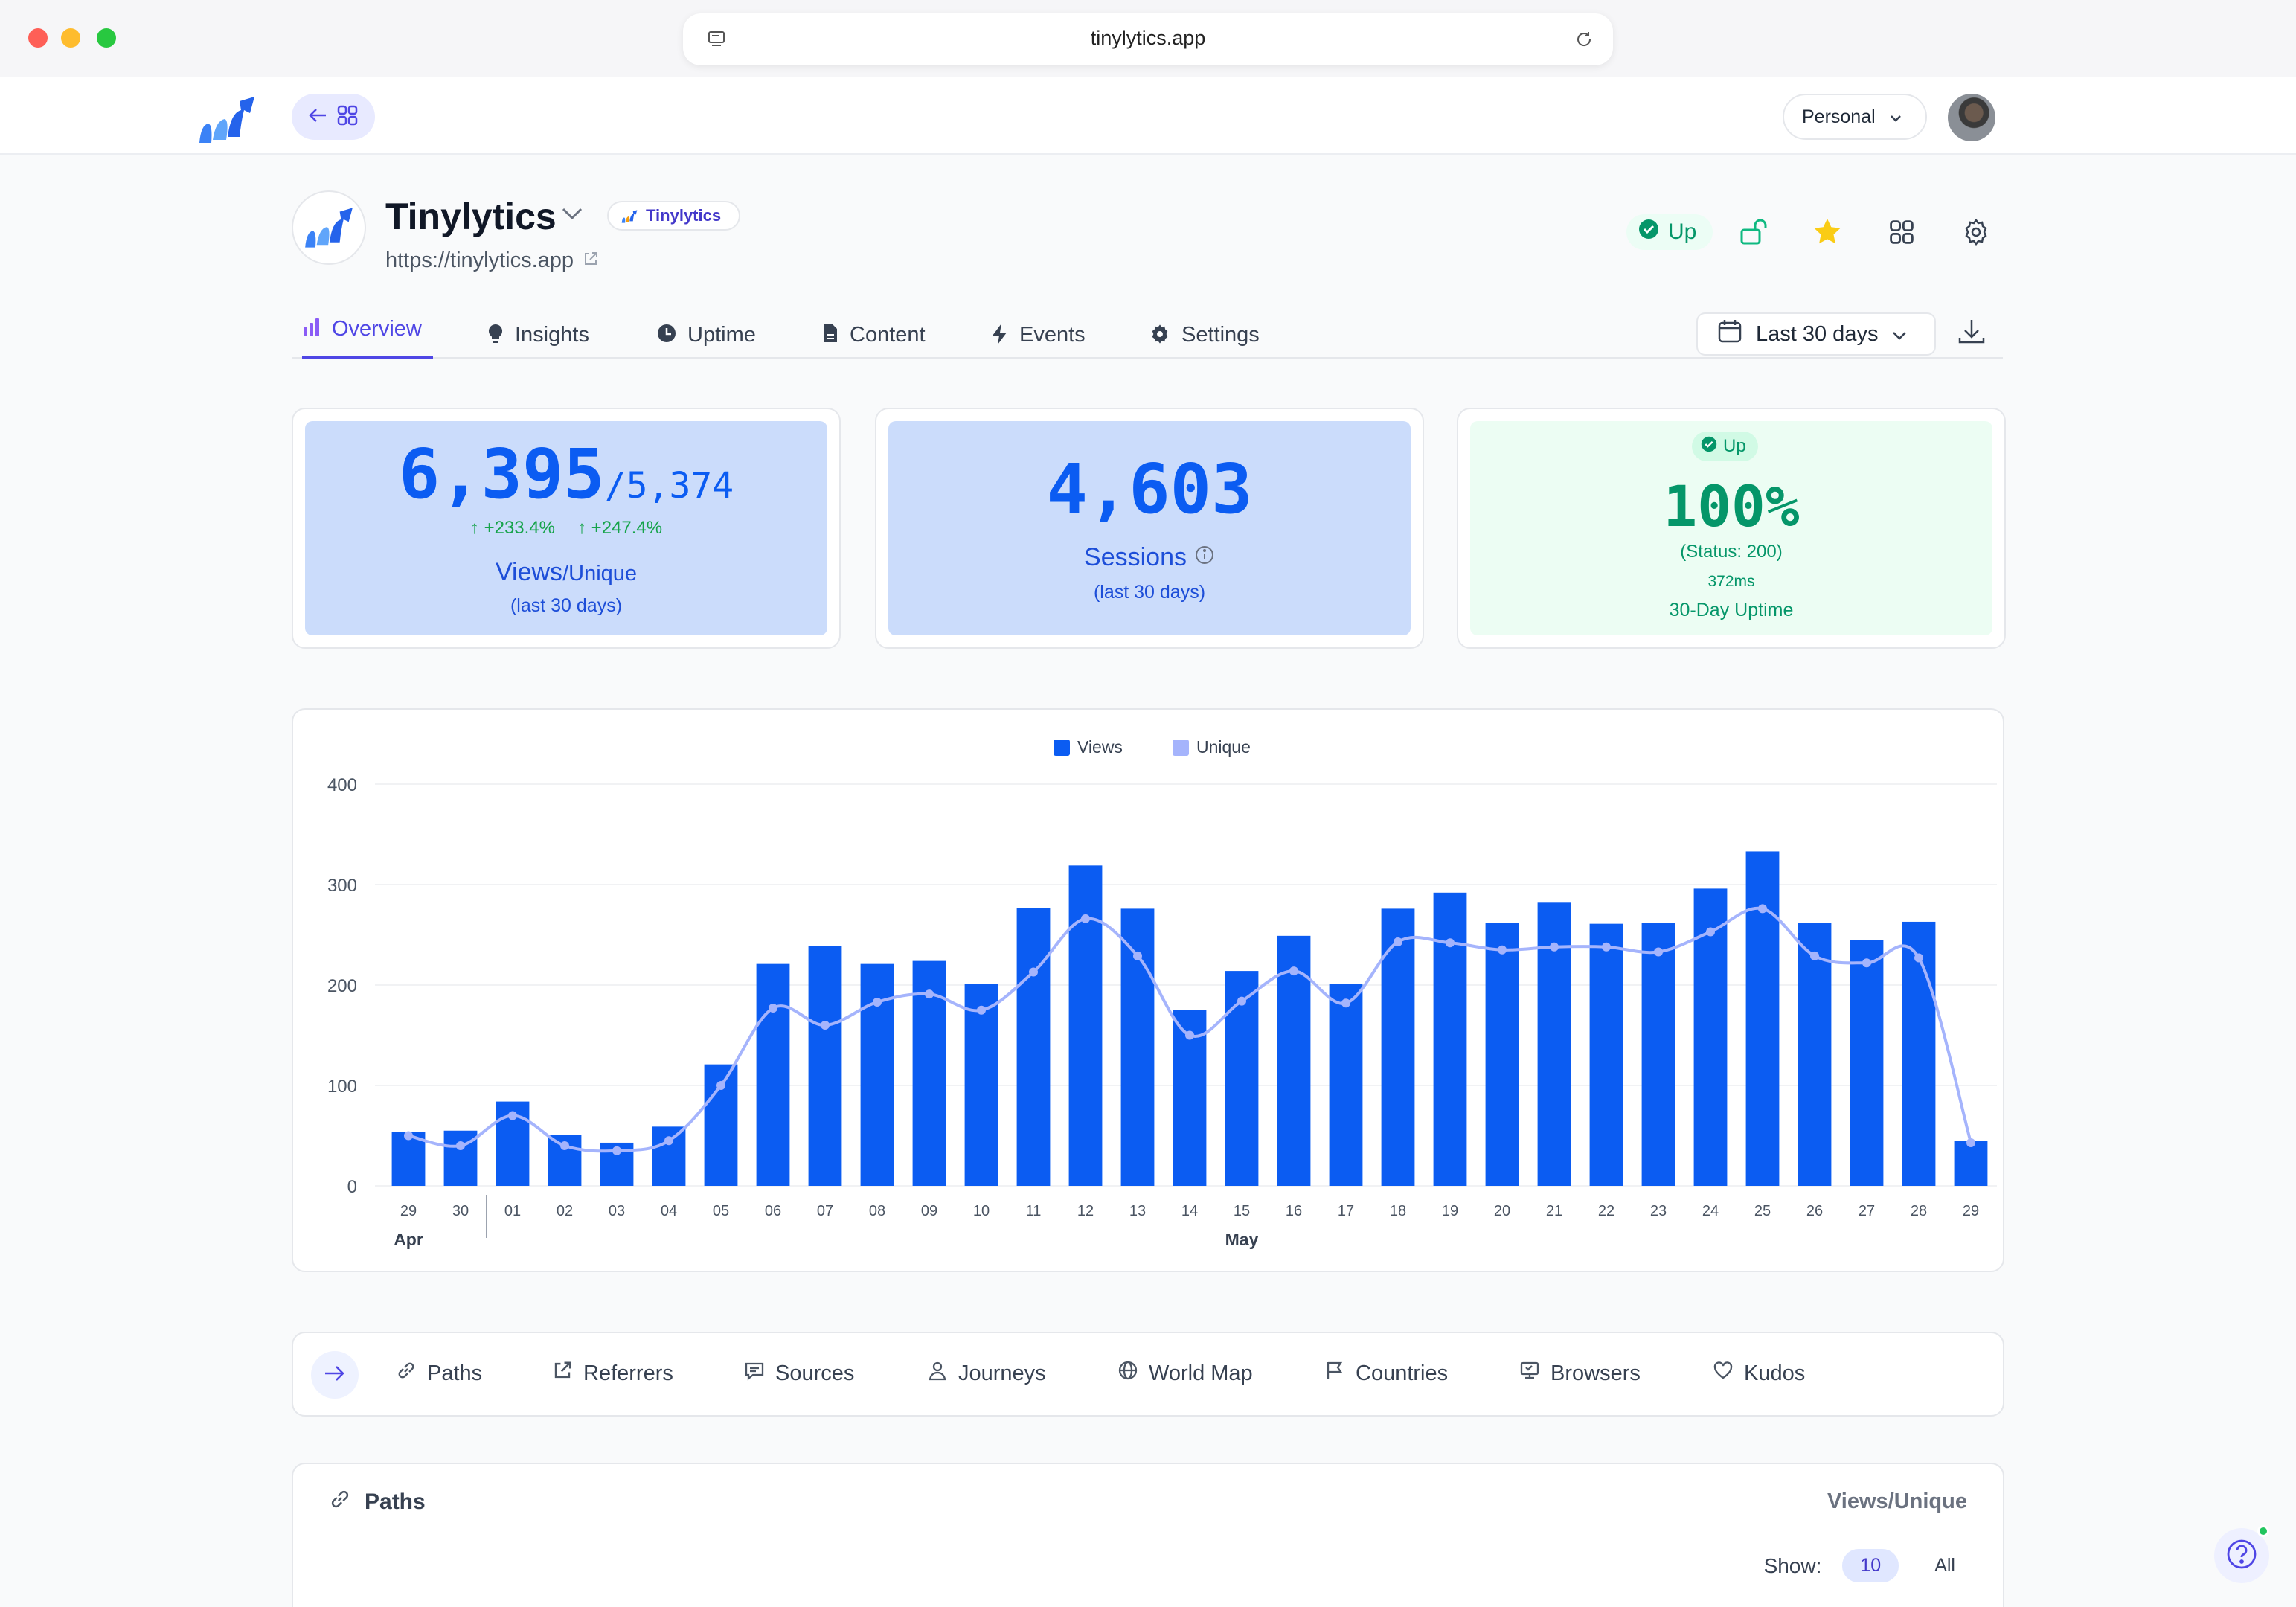  Describe the element at coordinates (1658, 1211) in the screenshot. I see `x-tick-label: 23` at that location.